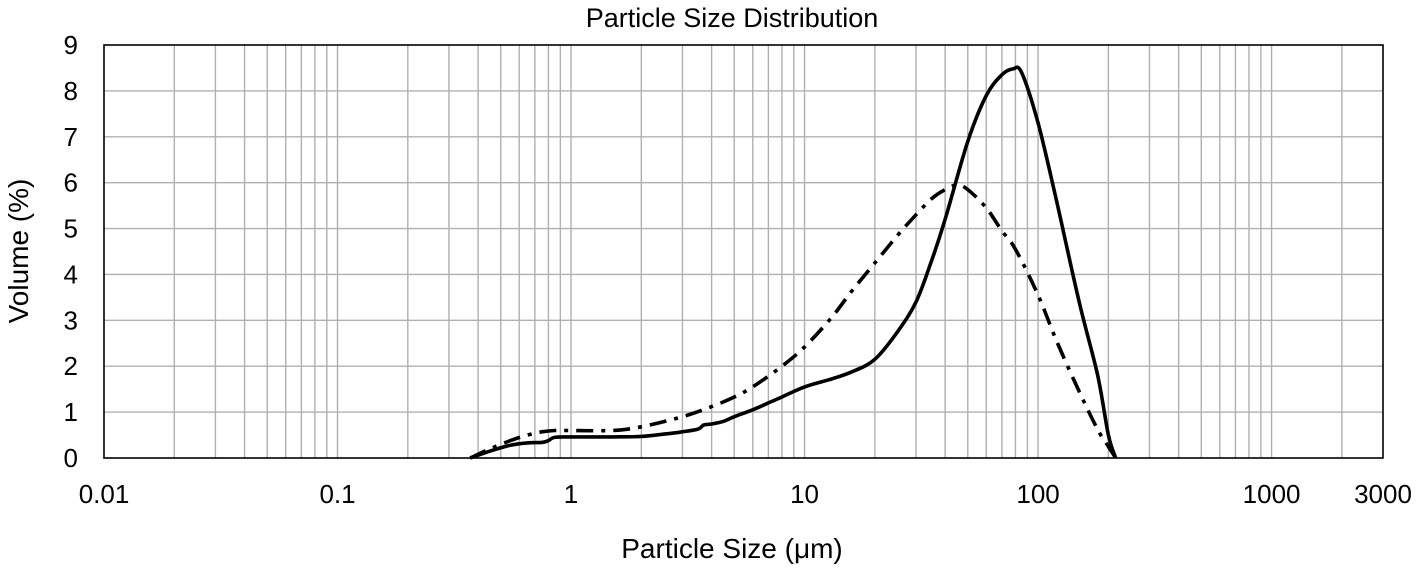  Describe the element at coordinates (71, 251) in the screenshot. I see `y-tick-labels: 0 1 2 3 4 5 6 7 8 9` at that location.